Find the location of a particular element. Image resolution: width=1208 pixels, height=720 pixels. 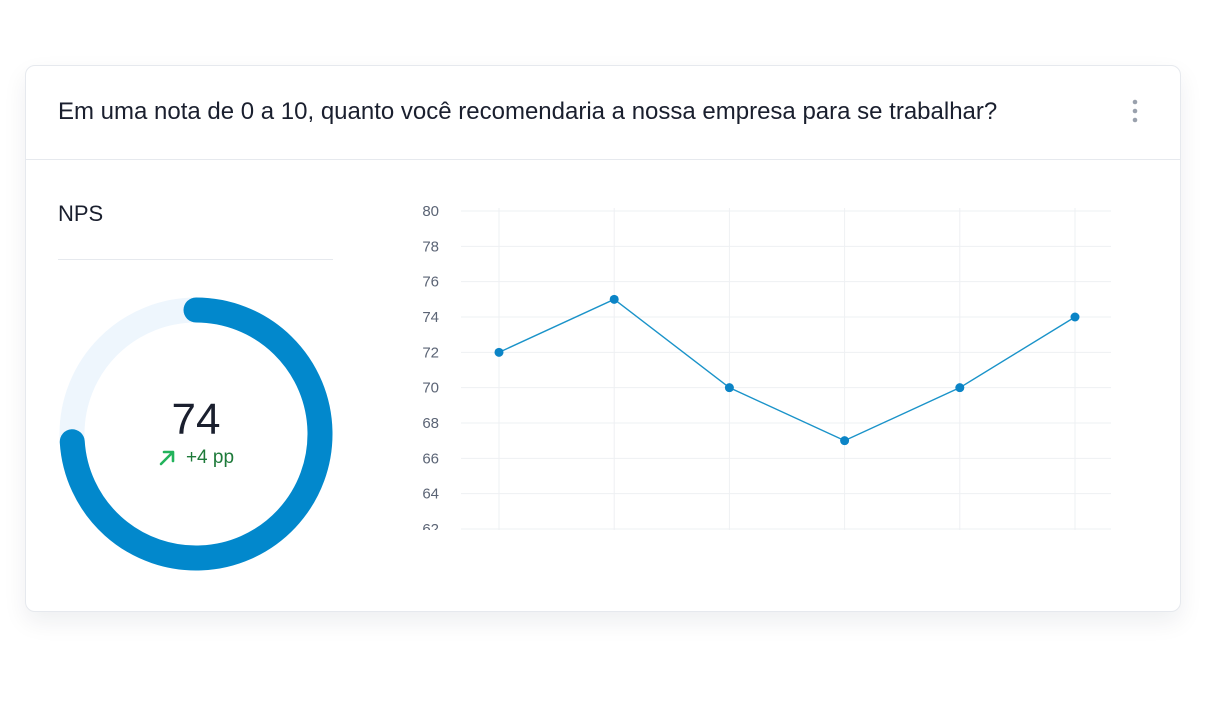

more-options-button is located at coordinates (1135, 111).